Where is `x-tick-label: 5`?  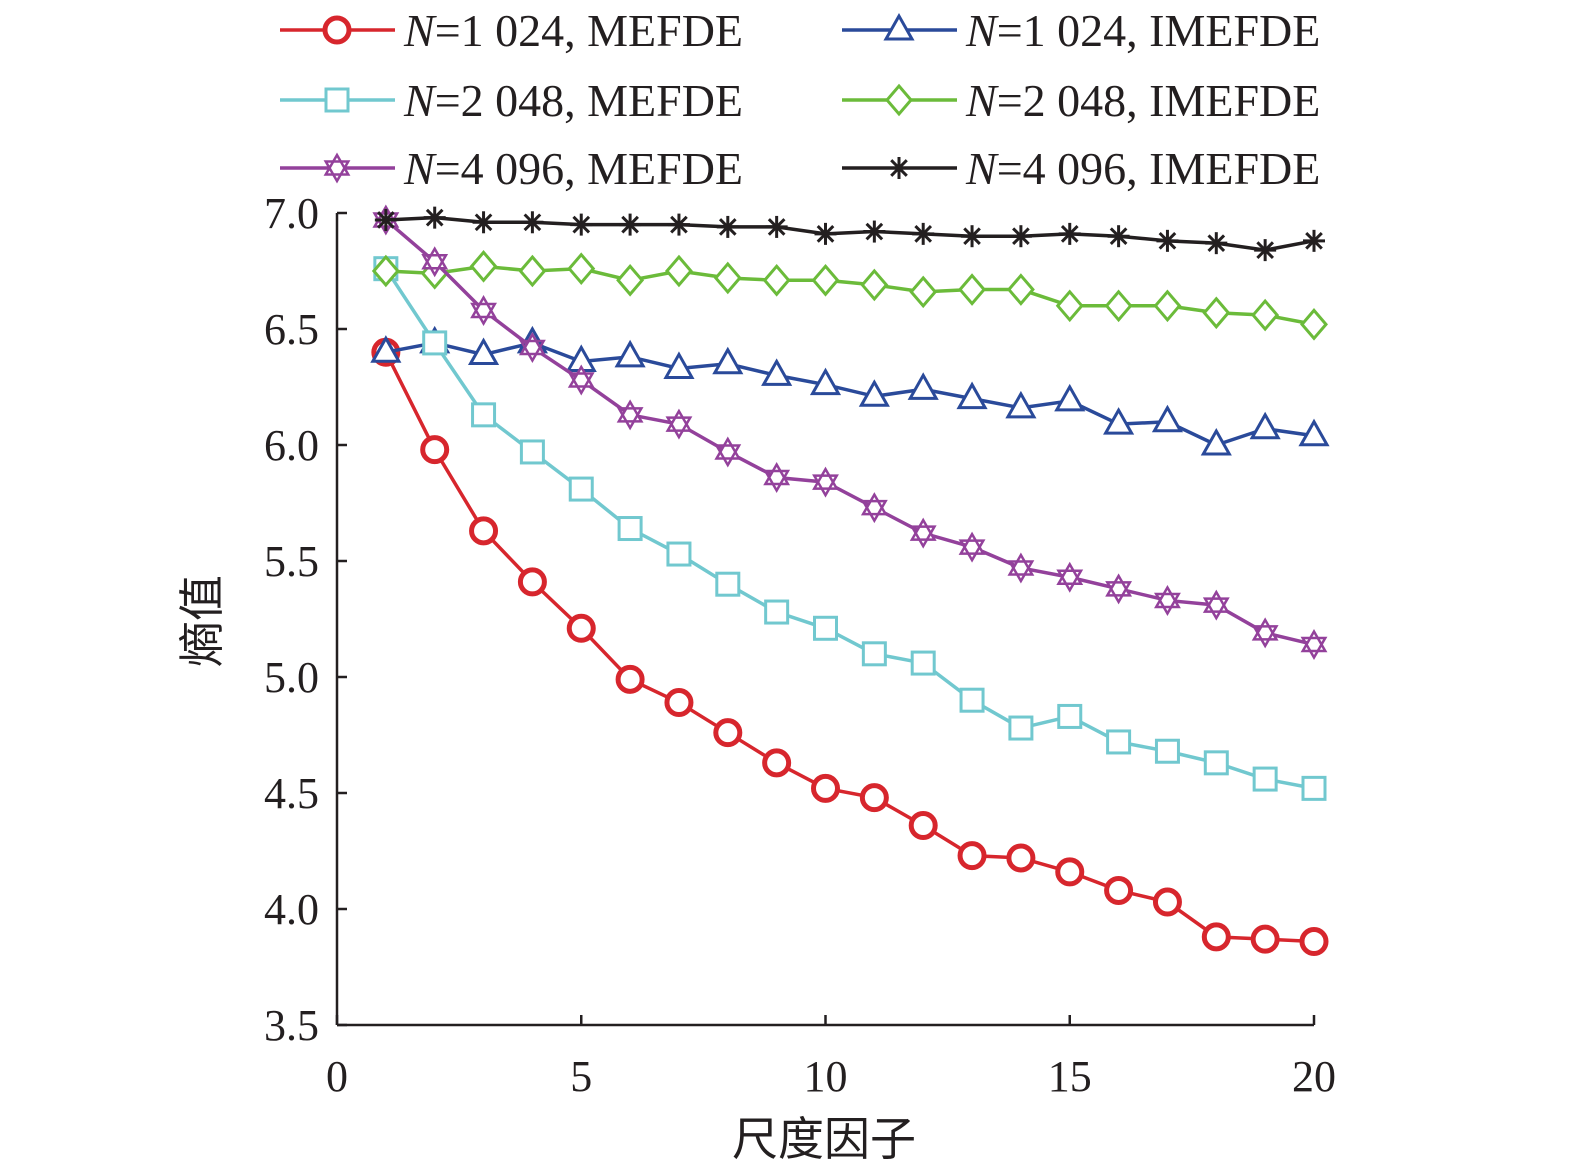 x-tick-label: 5 is located at coordinates (581, 1076).